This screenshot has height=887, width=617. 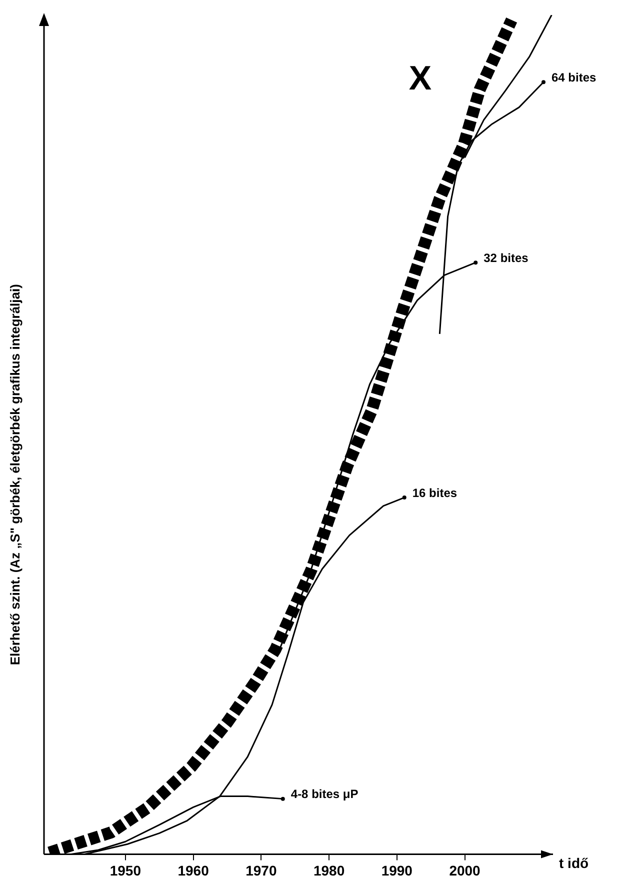 I want to click on series-label: 4-8 bites μP, so click(x=324, y=794).